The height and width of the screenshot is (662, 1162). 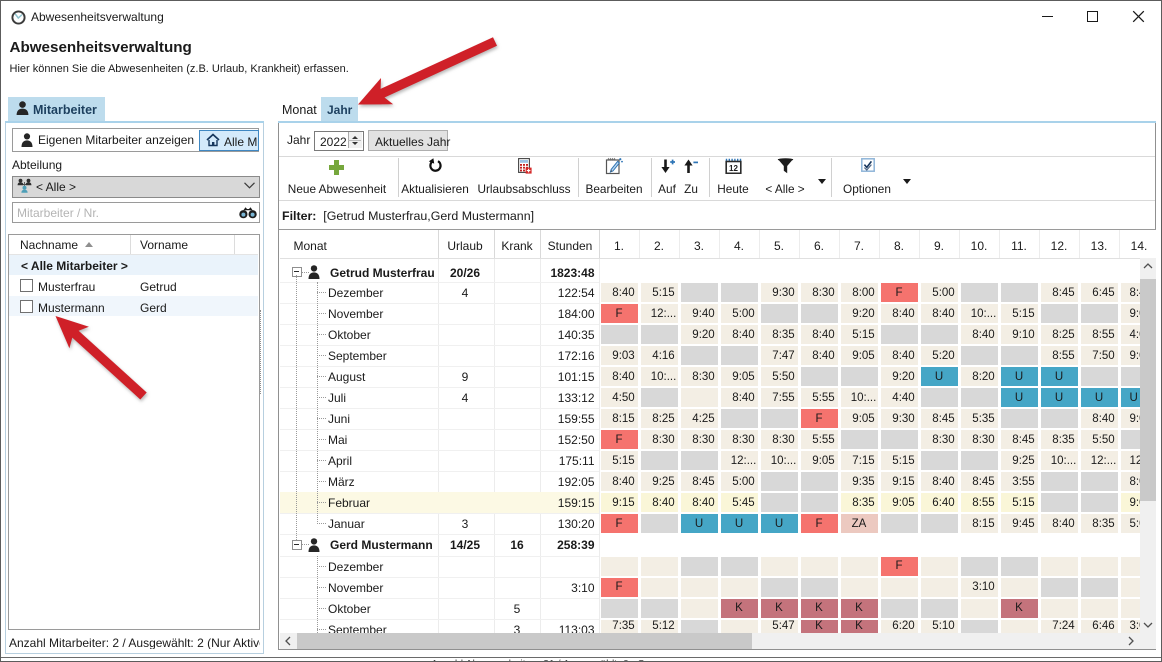 I want to click on svg-text: 12, so click(x=733, y=168).